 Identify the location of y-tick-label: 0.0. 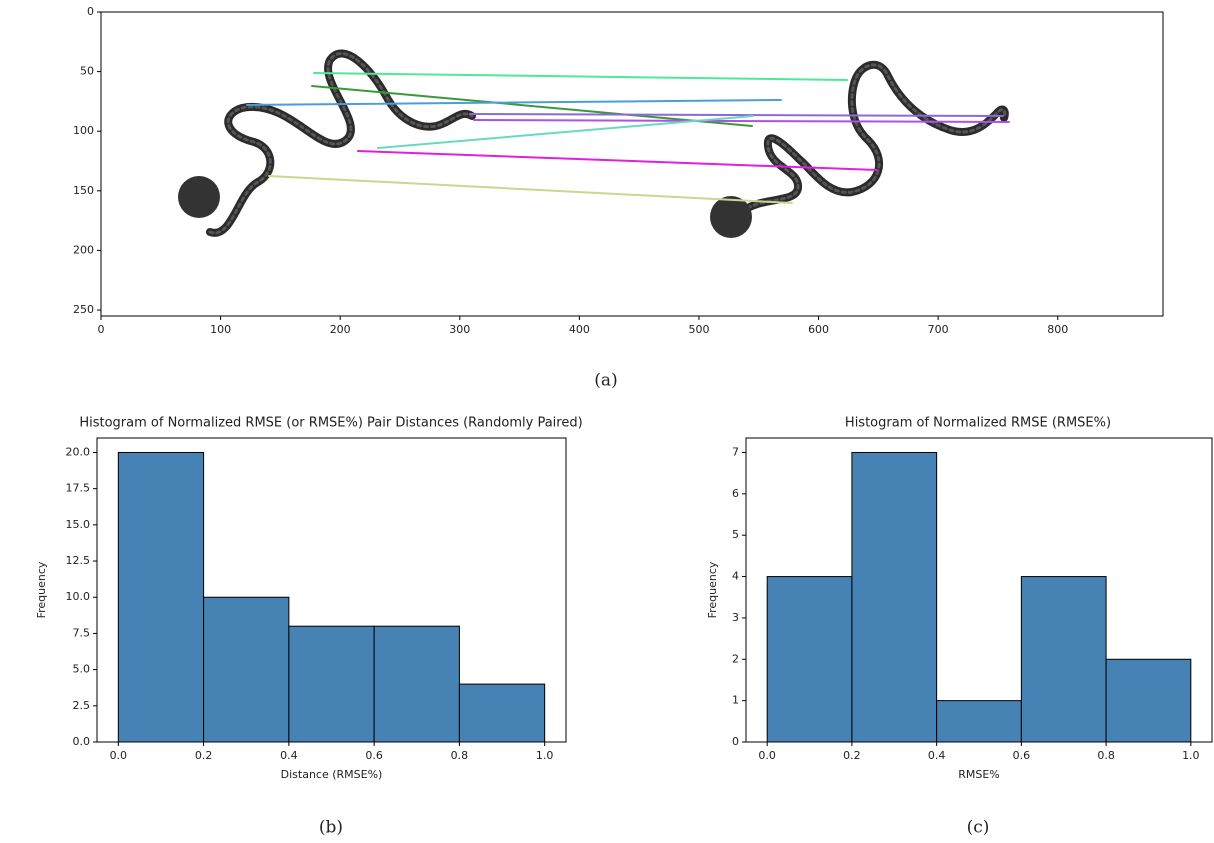
(82, 741).